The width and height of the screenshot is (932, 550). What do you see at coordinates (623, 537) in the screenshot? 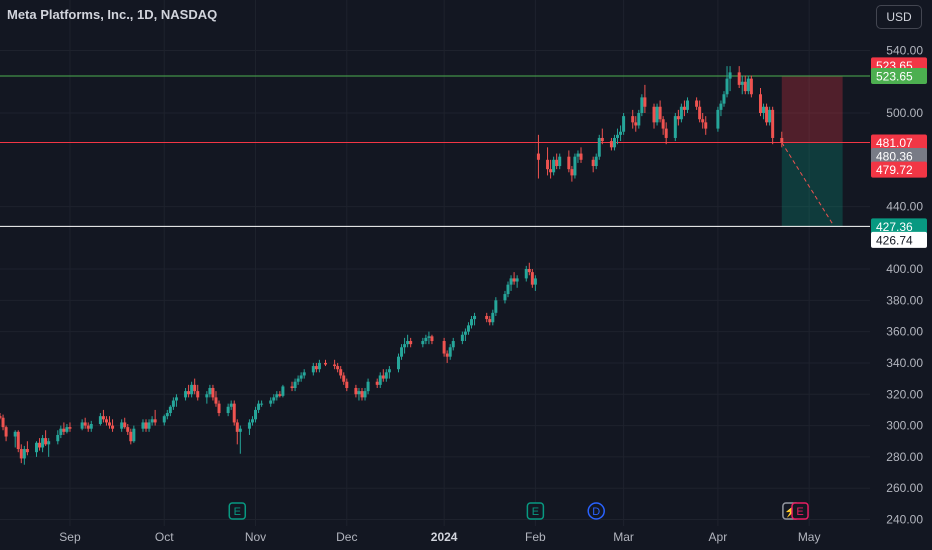
I see `time-tick-label: Mar` at bounding box center [623, 537].